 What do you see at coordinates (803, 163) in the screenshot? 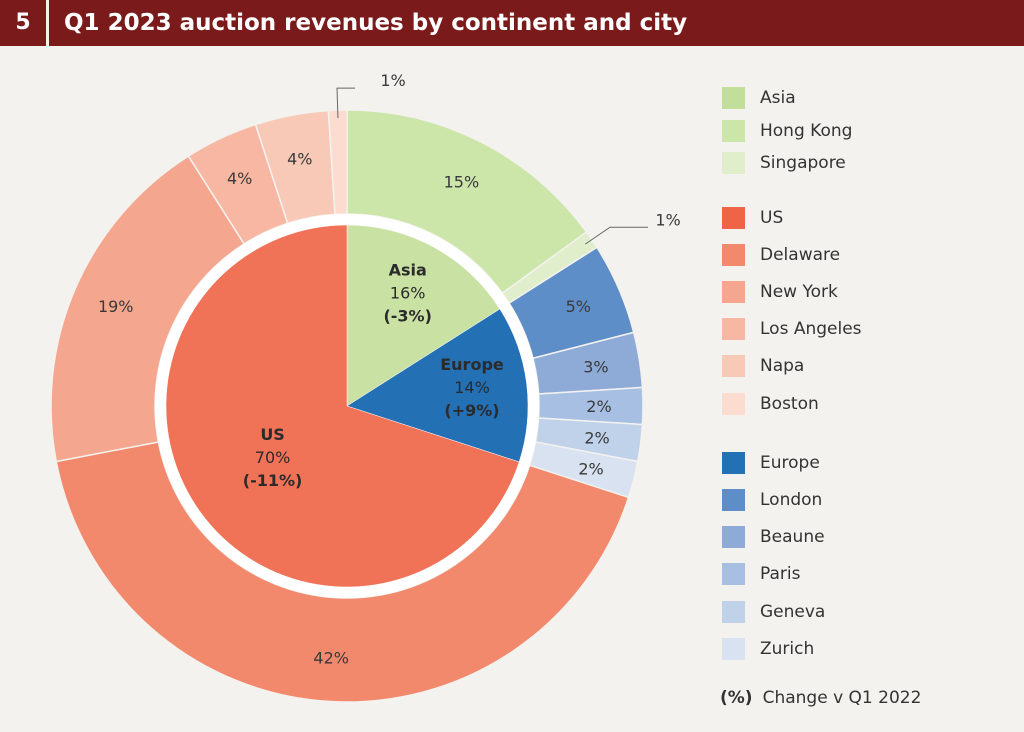
I see `legend-label: Singapore` at bounding box center [803, 163].